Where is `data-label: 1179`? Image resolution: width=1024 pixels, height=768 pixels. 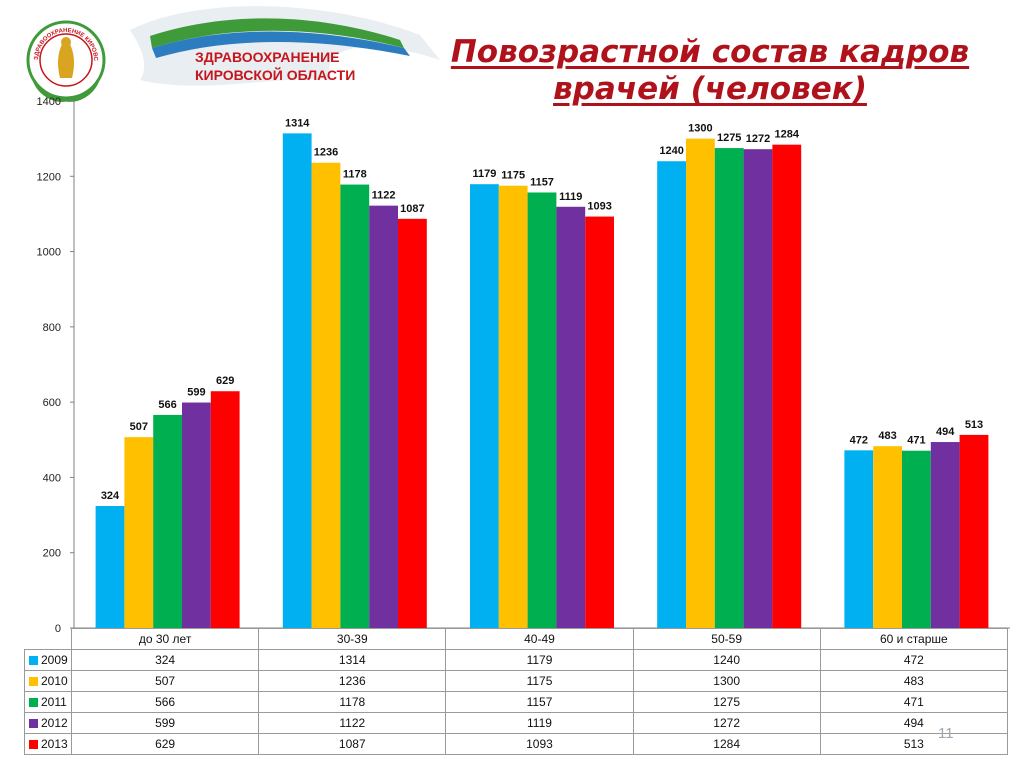
data-label: 1179 is located at coordinates (484, 174).